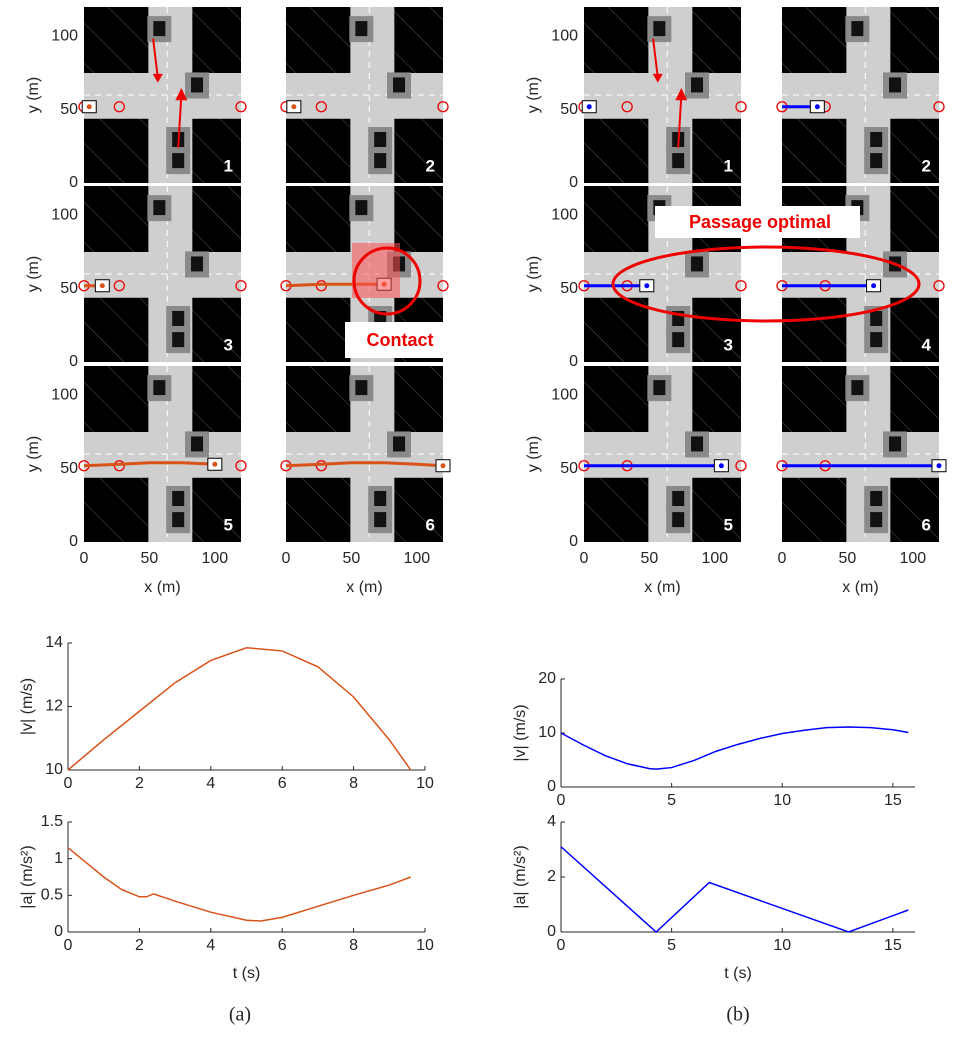 This screenshot has width=960, height=1041. Describe the element at coordinates (210, 945) in the screenshot. I see `x-tick-label: 4` at that location.